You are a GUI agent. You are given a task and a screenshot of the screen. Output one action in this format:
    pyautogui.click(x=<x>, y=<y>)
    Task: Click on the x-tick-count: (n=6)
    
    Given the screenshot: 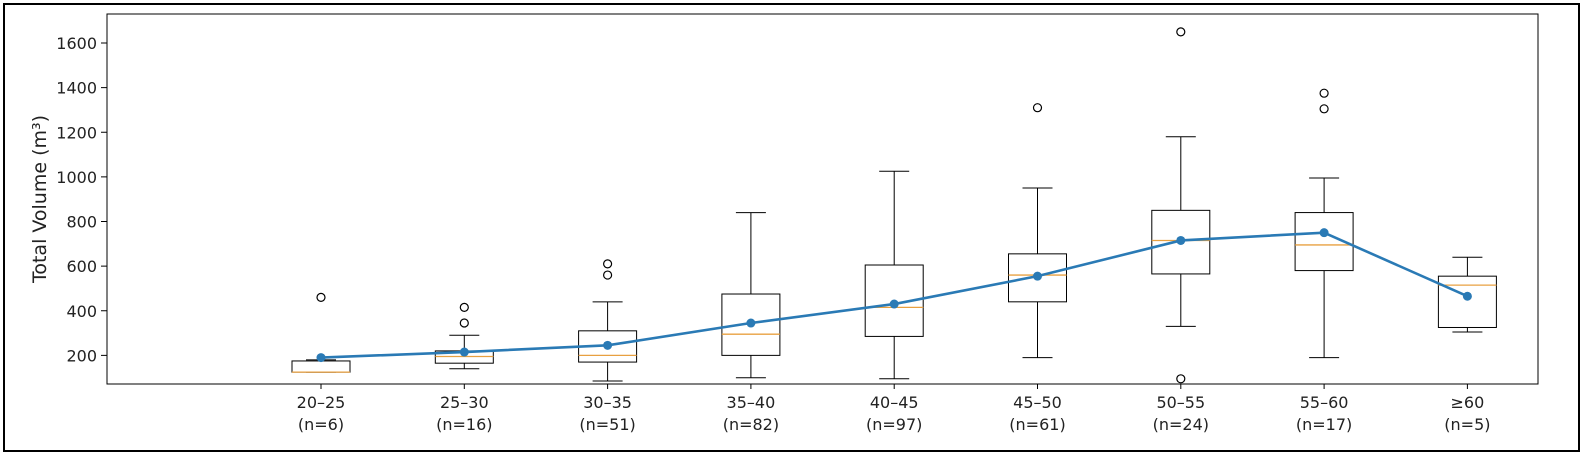 What is the action you would take?
    pyautogui.click(x=321, y=424)
    